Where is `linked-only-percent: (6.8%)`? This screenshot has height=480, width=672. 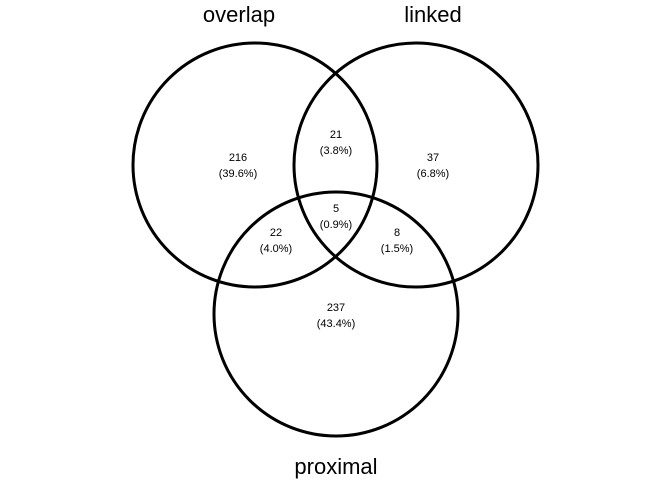
linked-only-percent: (6.8%) is located at coordinates (433, 174).